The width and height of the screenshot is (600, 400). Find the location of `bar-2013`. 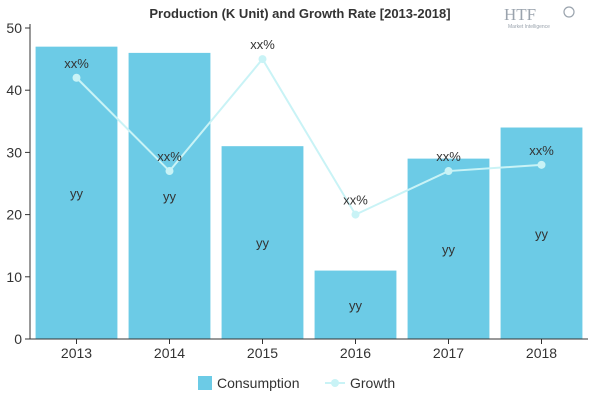

bar-2013 is located at coordinates (76, 192).